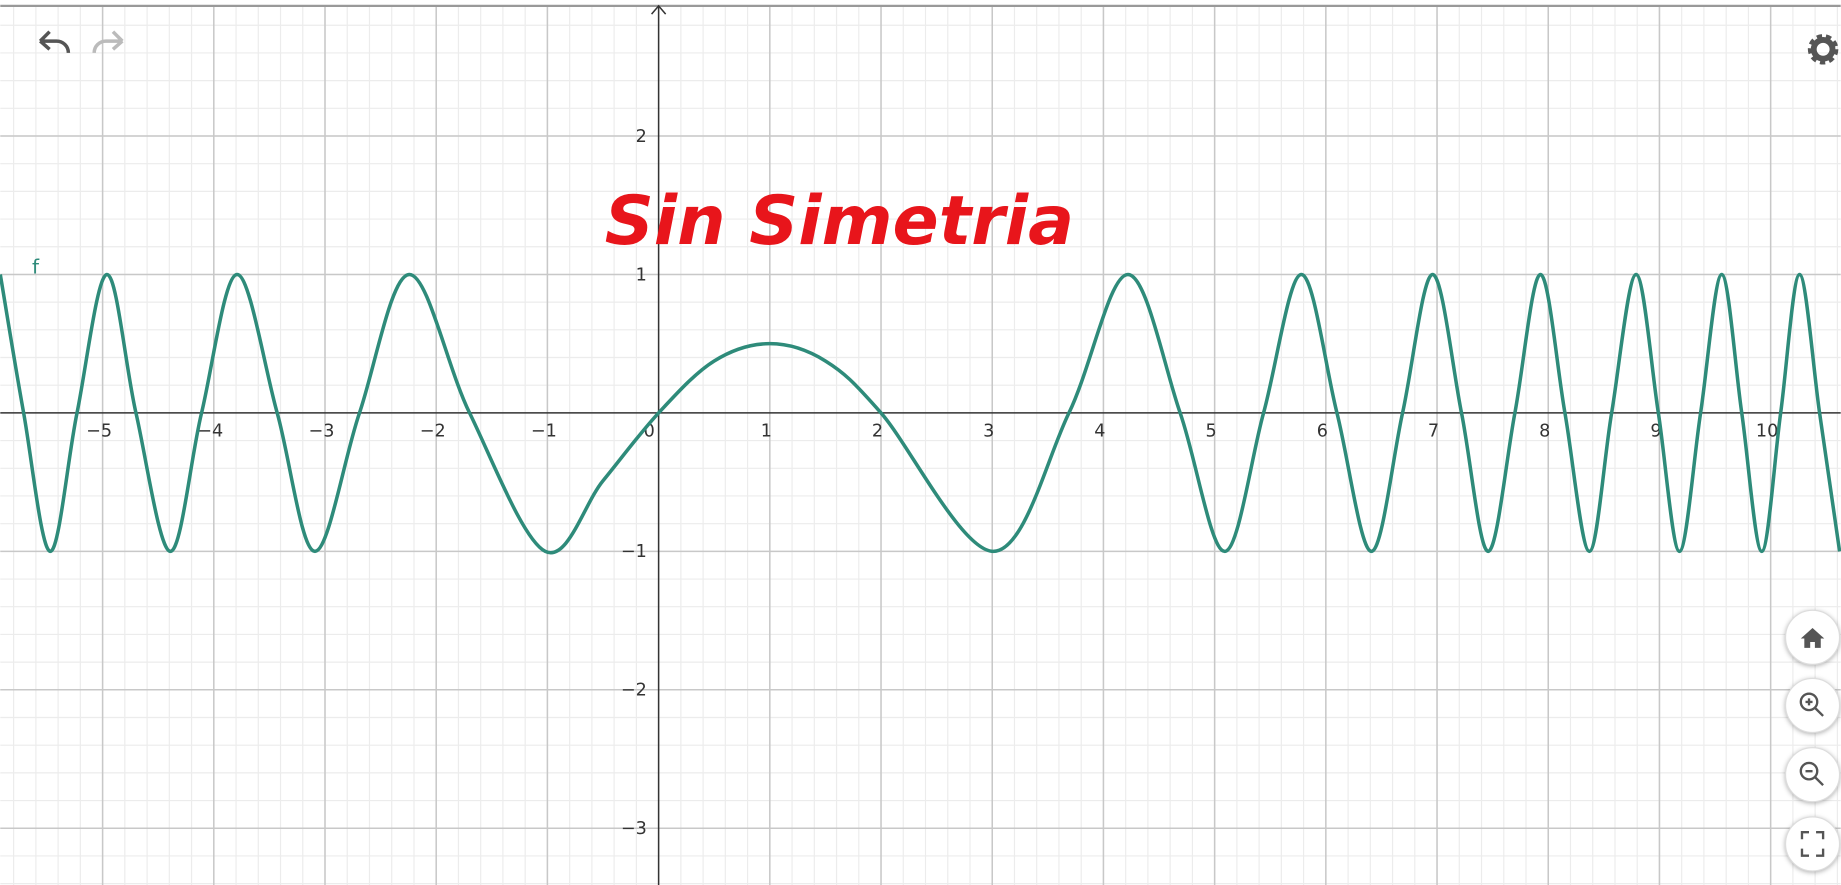 The height and width of the screenshot is (885, 1841). I want to click on x-tick-label: 2, so click(877, 431).